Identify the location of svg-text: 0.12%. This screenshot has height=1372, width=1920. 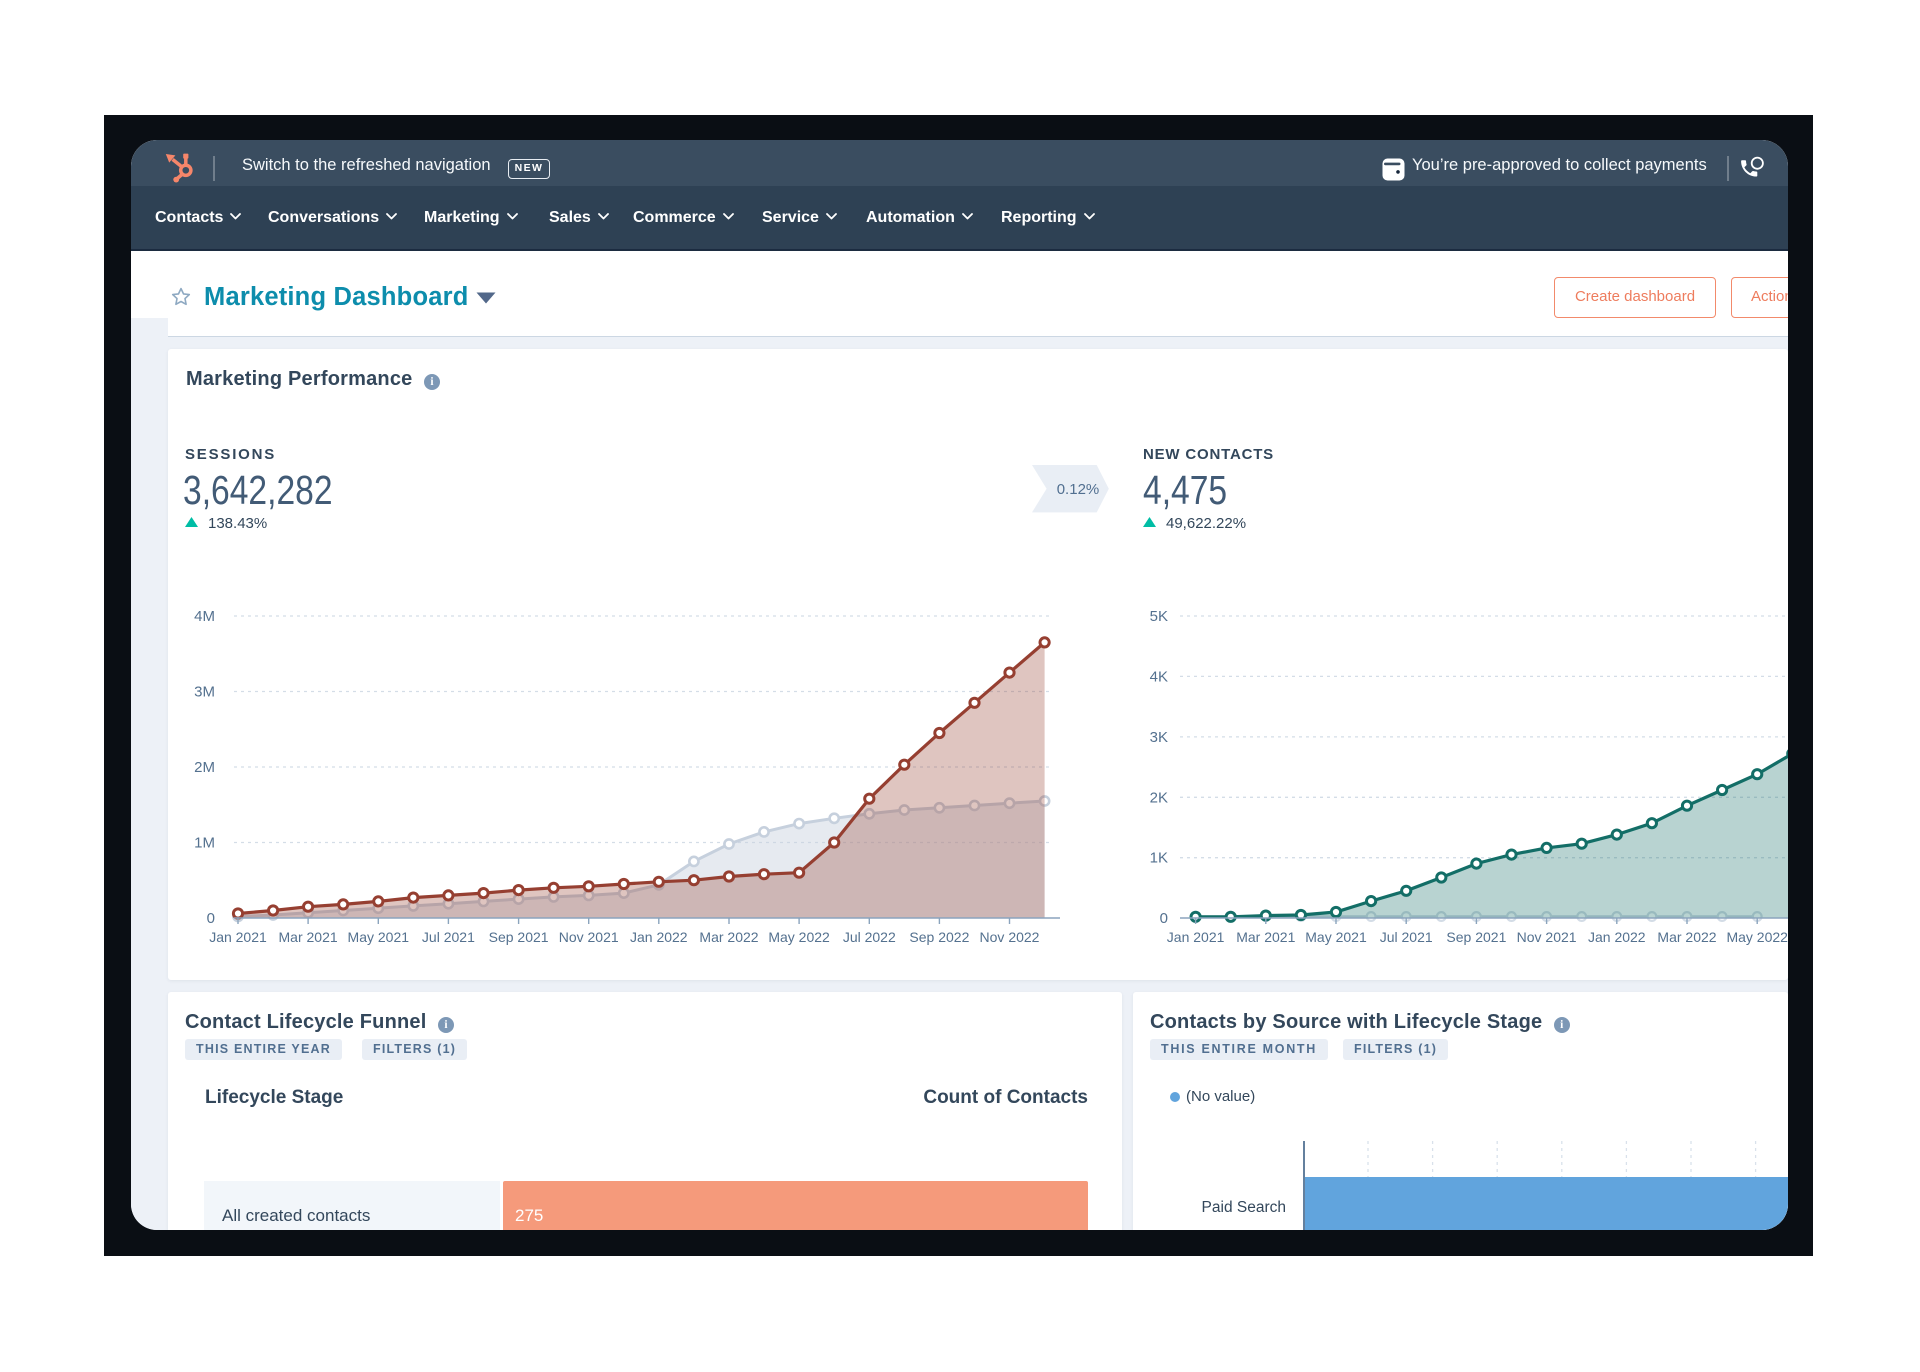
(1078, 489).